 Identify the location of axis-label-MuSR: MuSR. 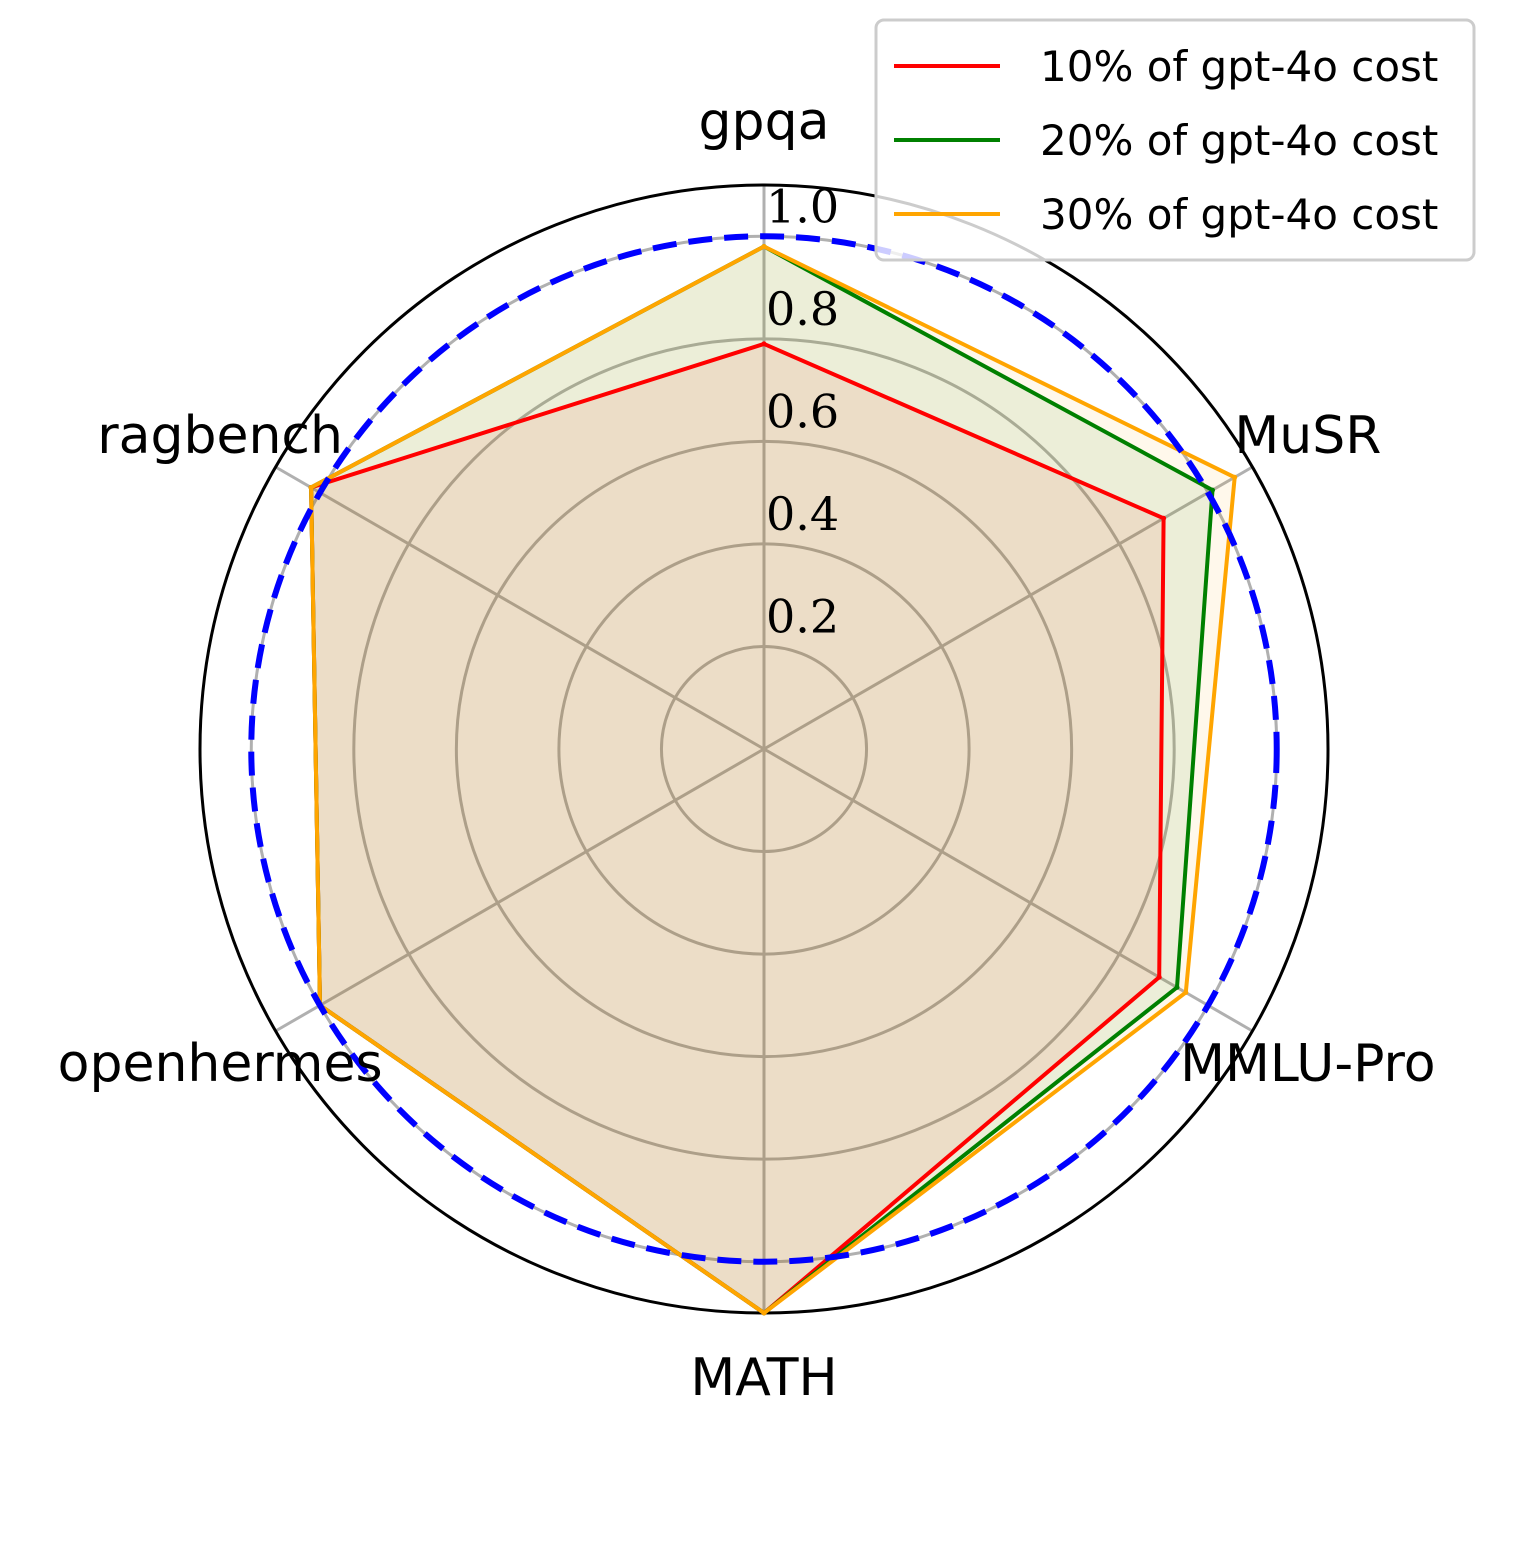
(1307, 436).